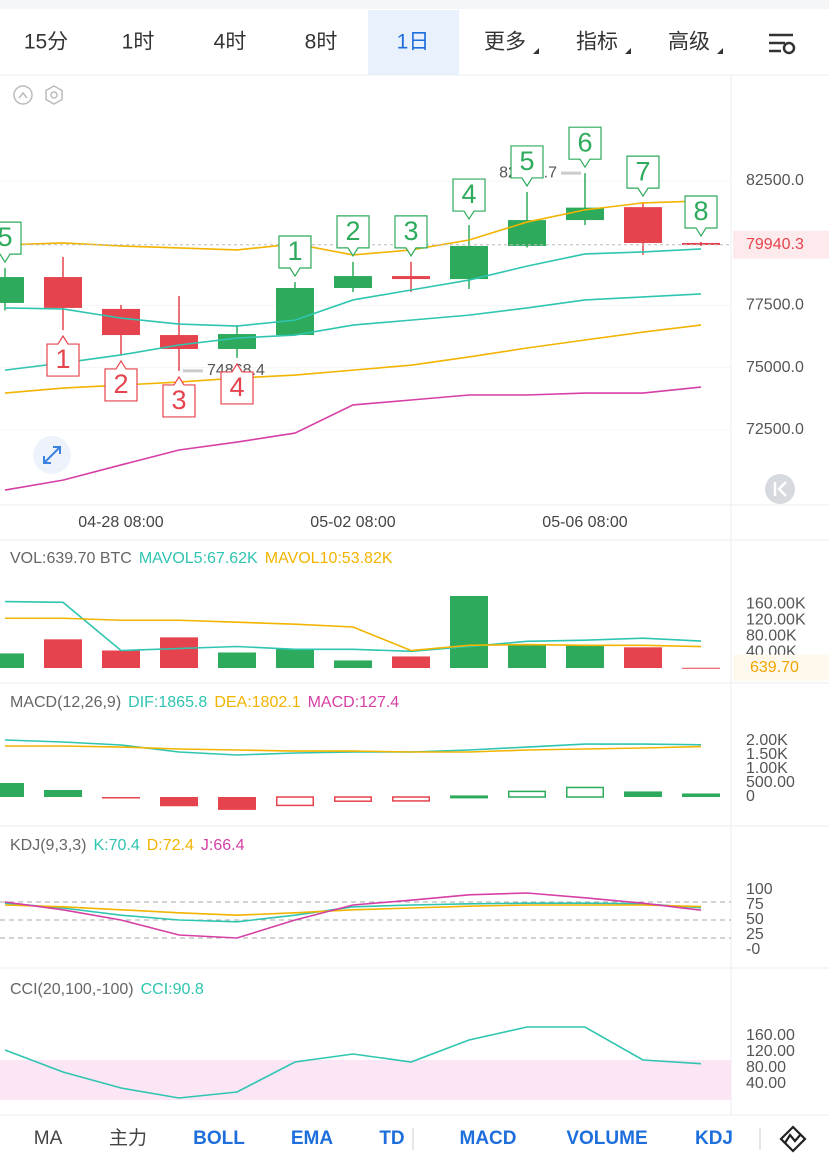 Image resolution: width=829 pixels, height=1153 pixels. Describe the element at coordinates (198, 558) in the screenshot. I see `legend-label: MAVOL5:67.62K` at that location.